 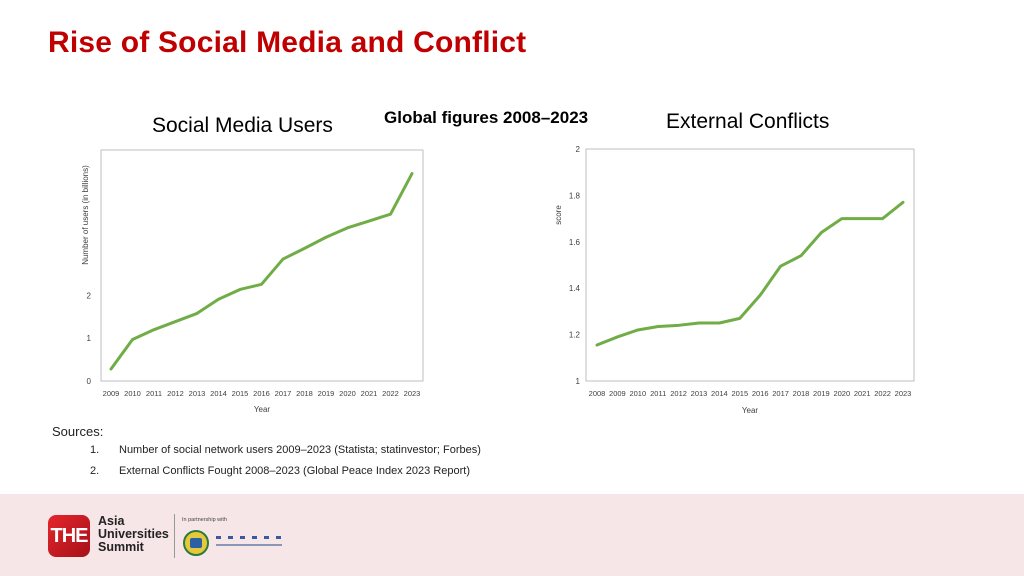 I want to click on summit-name: Asia Universities Summit, so click(x=133, y=534).